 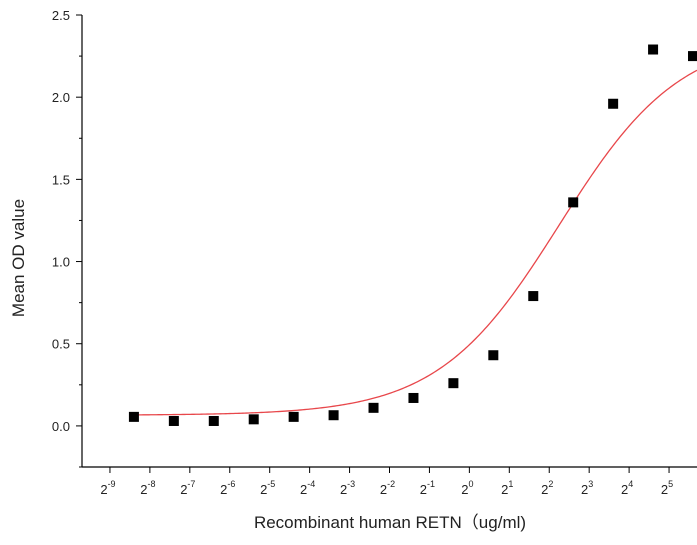 I want to click on y-axis-ticks: 0.0 0.5 1.0 1.5 2.0 2.5, so click(x=67, y=238).